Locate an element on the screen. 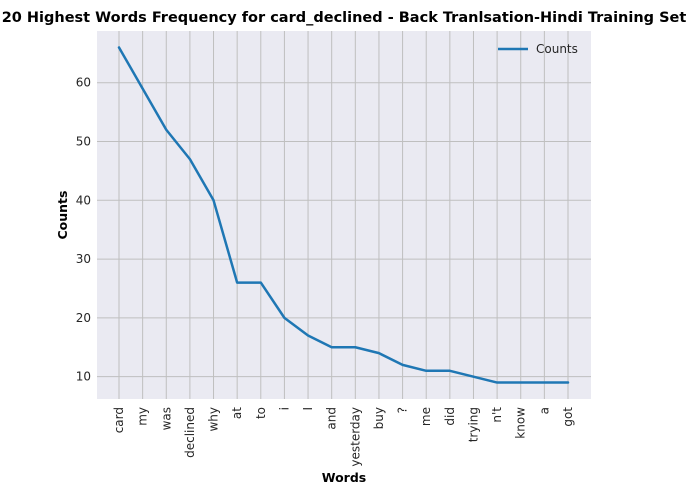 Image resolution: width=688 pixels, height=494 pixels. y-tick-label: 40 is located at coordinates (83, 200).